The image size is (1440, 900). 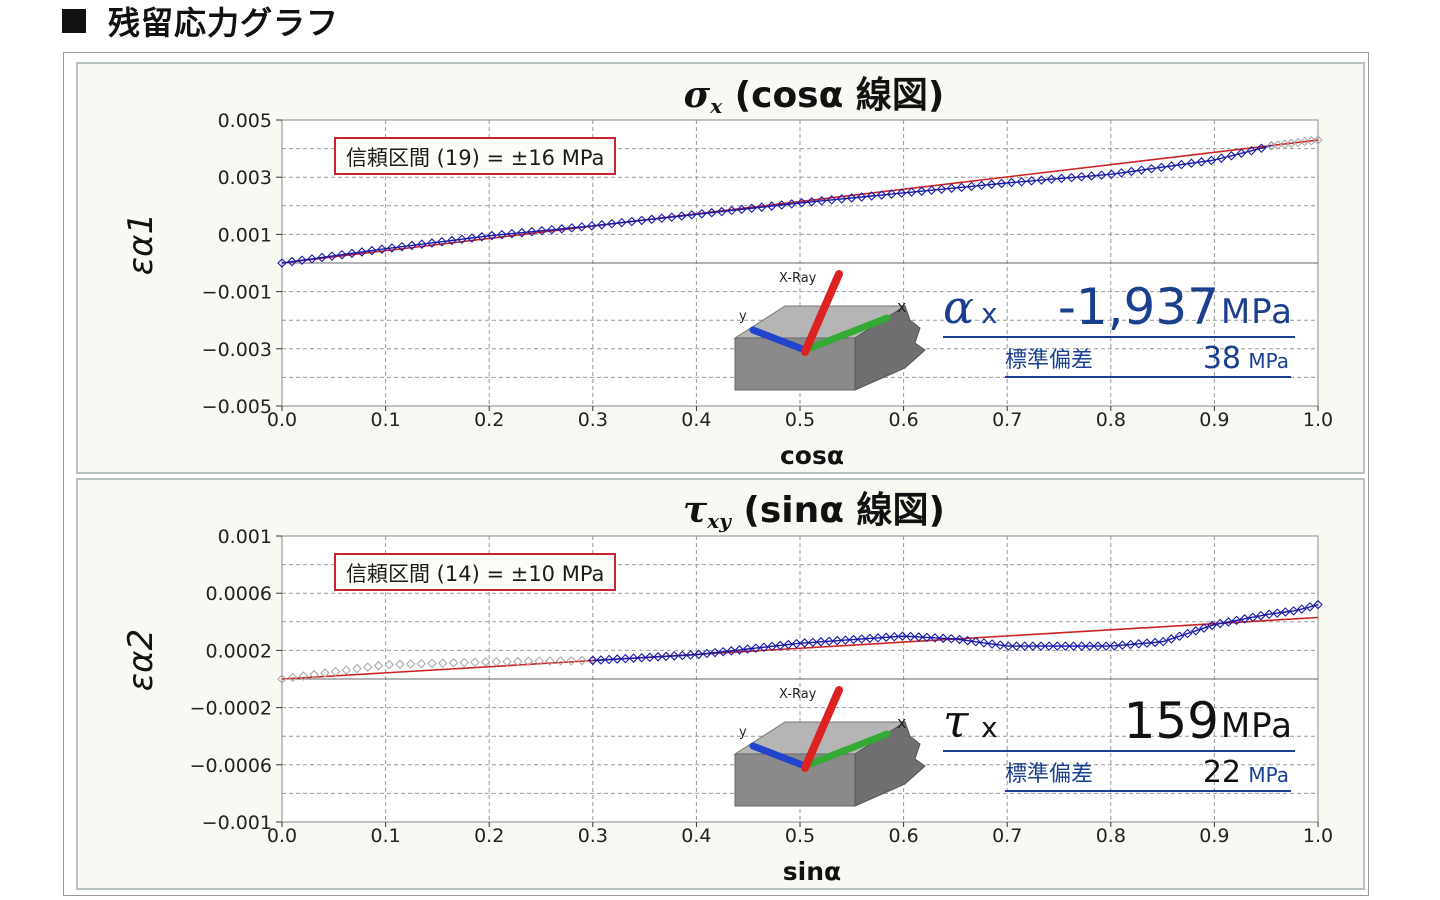 What do you see at coordinates (1171, 721) in the screenshot?
I see `result-value: 159` at bounding box center [1171, 721].